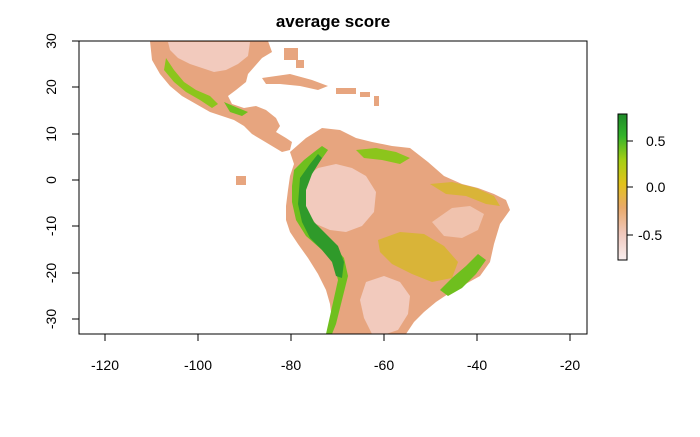 The width and height of the screenshot is (700, 437). Describe the element at coordinates (236, 109) in the screenshot. I see `central-america-green` at that location.